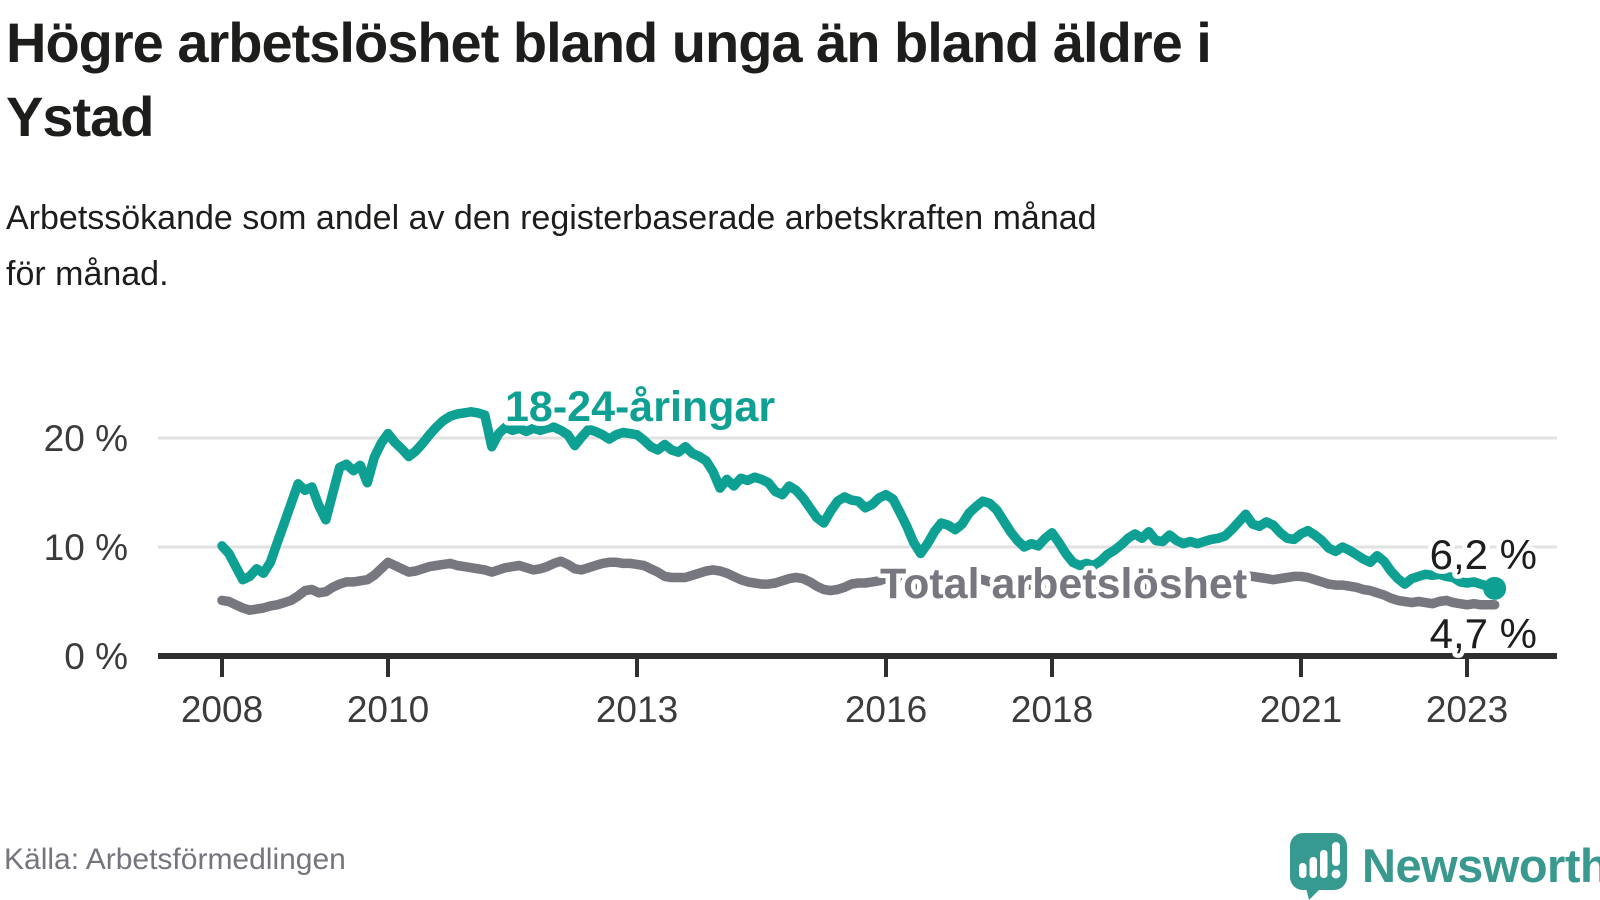 Image resolution: width=1600 pixels, height=900 pixels. Describe the element at coordinates (1481, 865) in the screenshot. I see `newsworthy-wordmark: Newsworthy` at that location.